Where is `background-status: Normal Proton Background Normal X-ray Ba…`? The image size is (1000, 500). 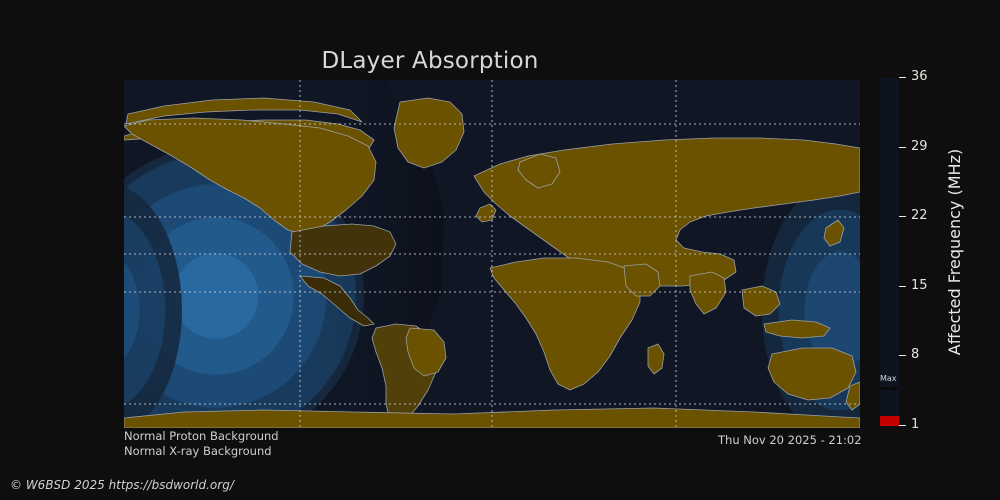
background-status: Normal Proton Background Normal X-ray Ba… is located at coordinates (201, 444).